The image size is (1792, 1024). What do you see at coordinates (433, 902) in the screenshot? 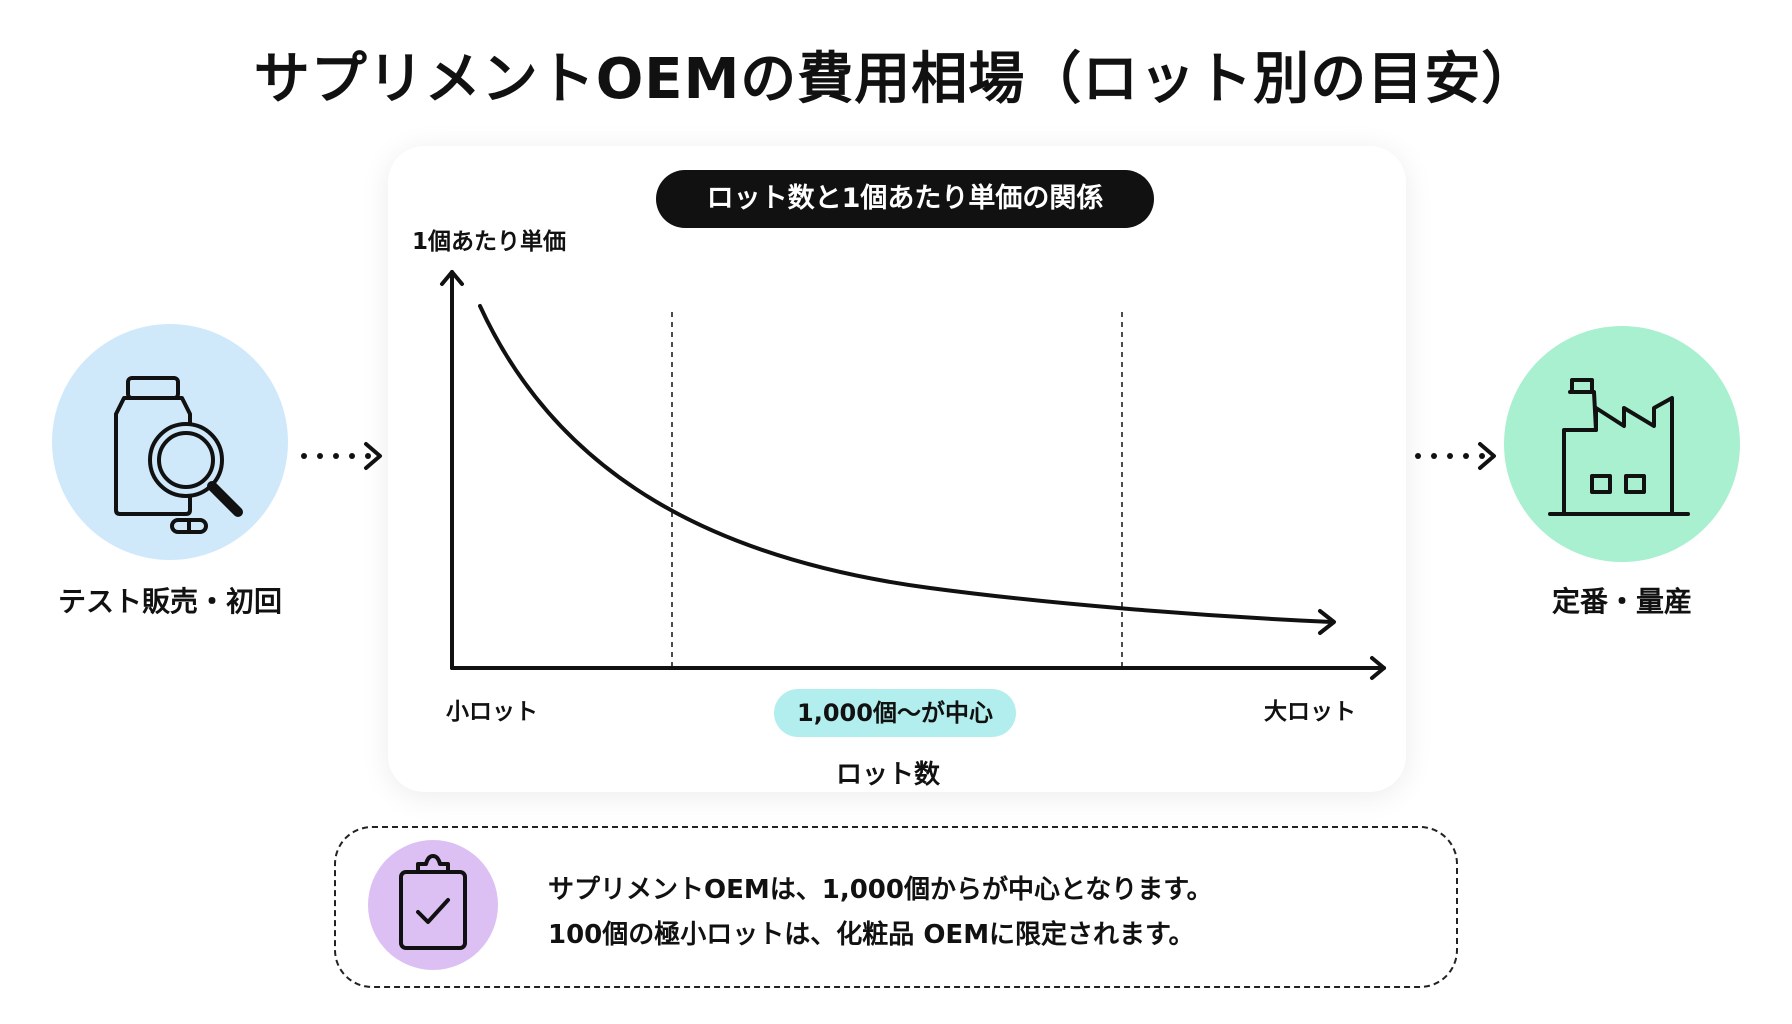
I see `clipboard-check-icon` at bounding box center [433, 902].